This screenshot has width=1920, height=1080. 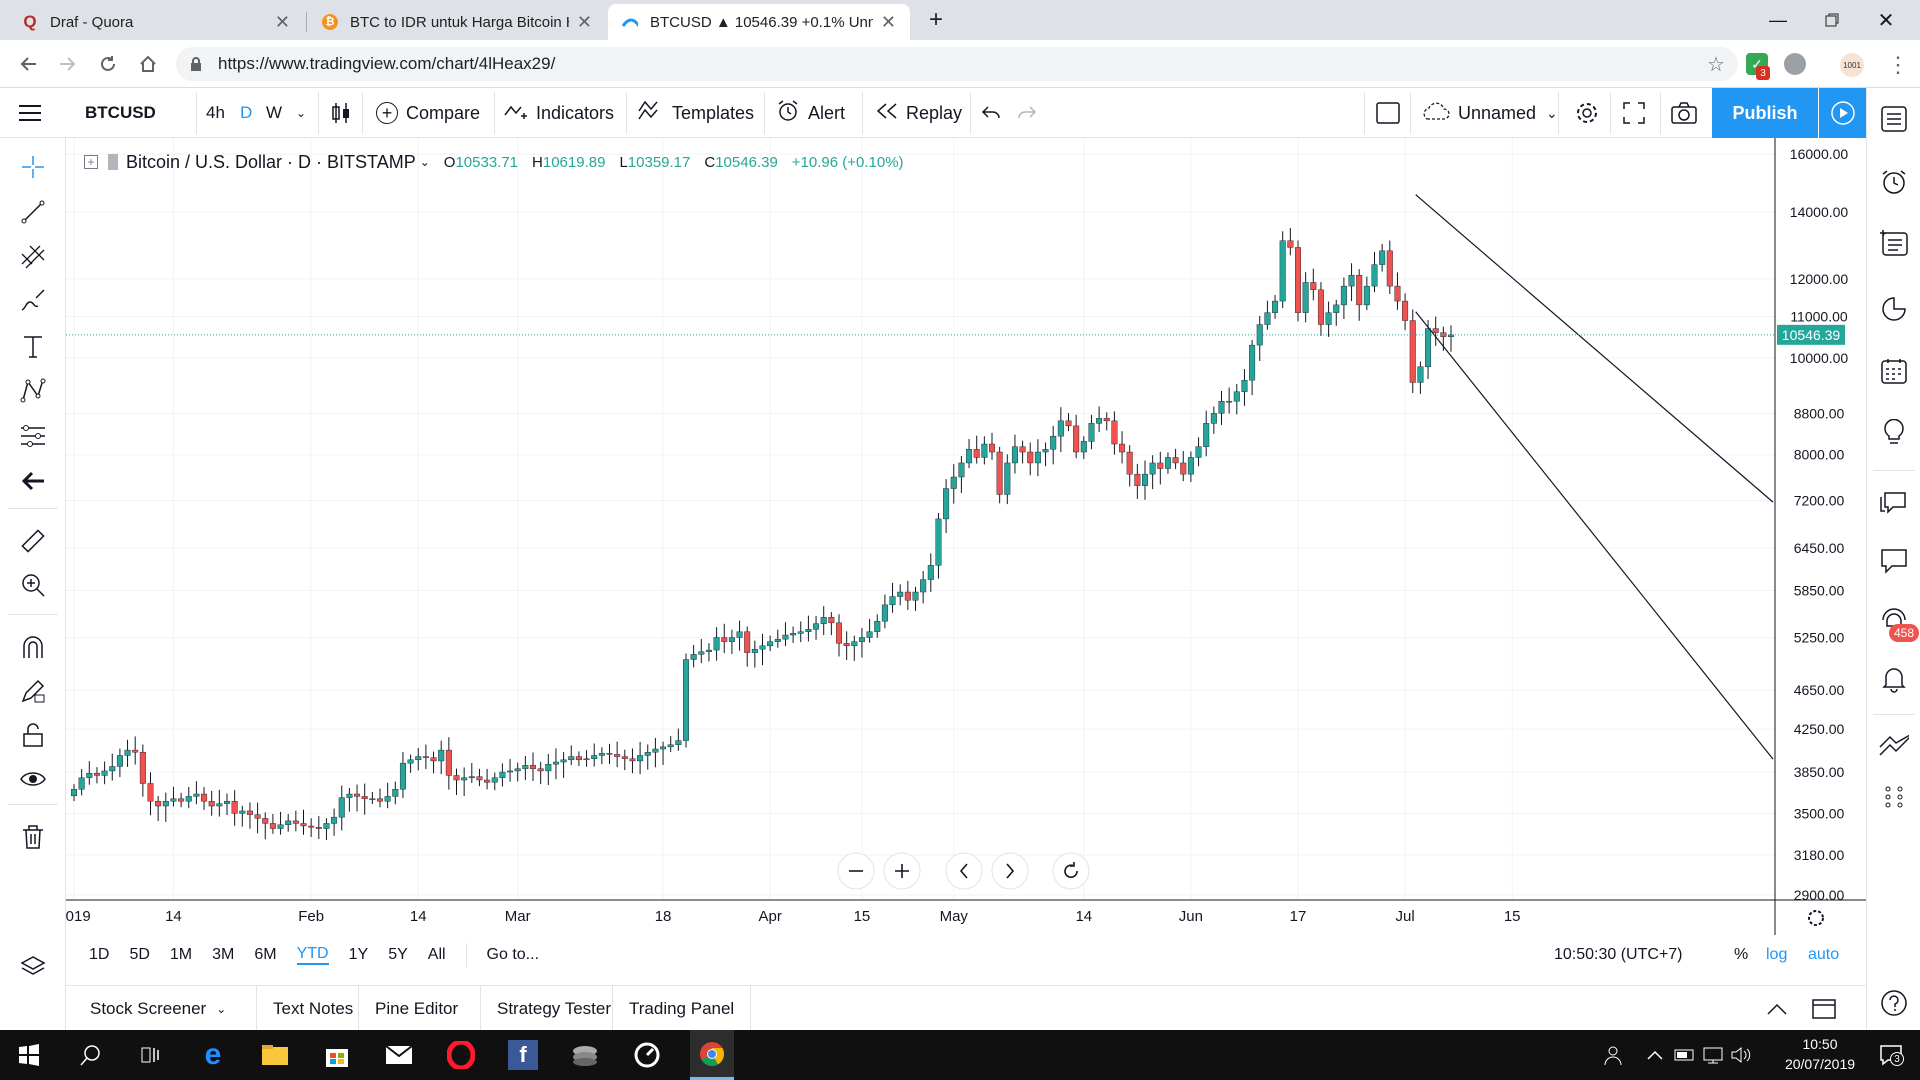 What do you see at coordinates (215, 112) in the screenshot?
I see `interval-4h: 4h` at bounding box center [215, 112].